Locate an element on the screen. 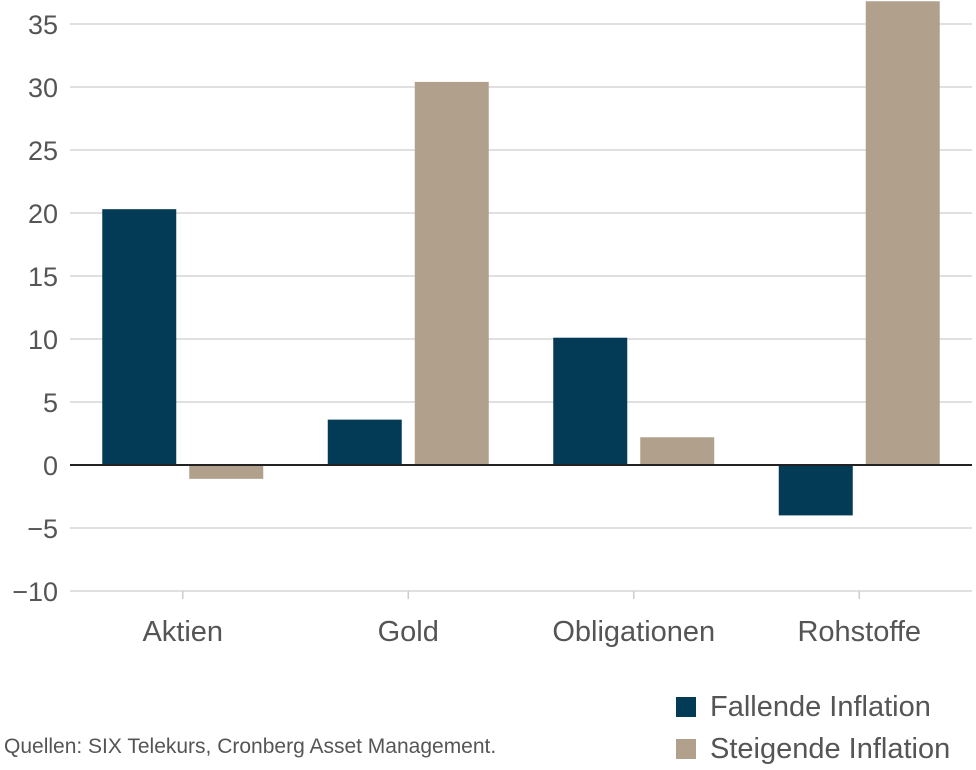 This screenshot has height=770, width=976. x-tick-label: Rohstoffe is located at coordinates (859, 632).